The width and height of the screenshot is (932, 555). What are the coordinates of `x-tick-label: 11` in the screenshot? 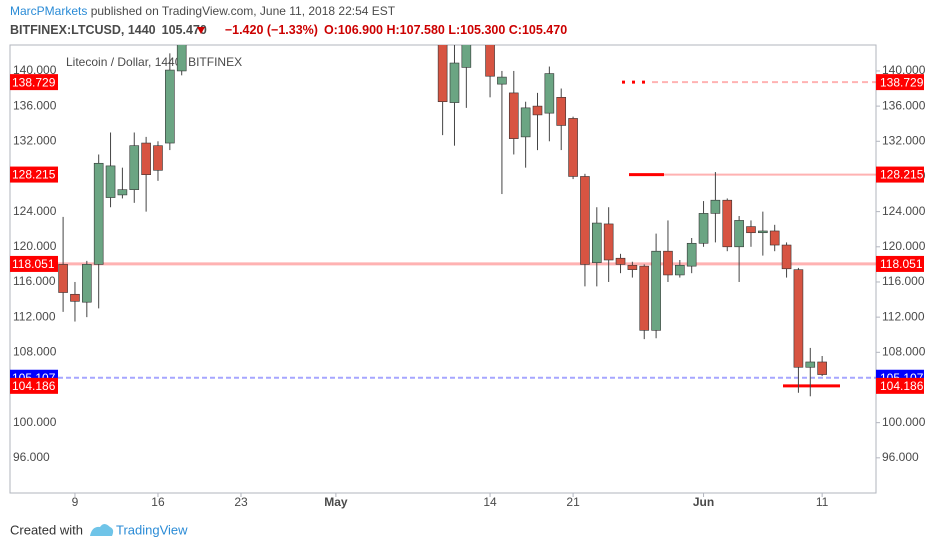 It's located at (822, 502).